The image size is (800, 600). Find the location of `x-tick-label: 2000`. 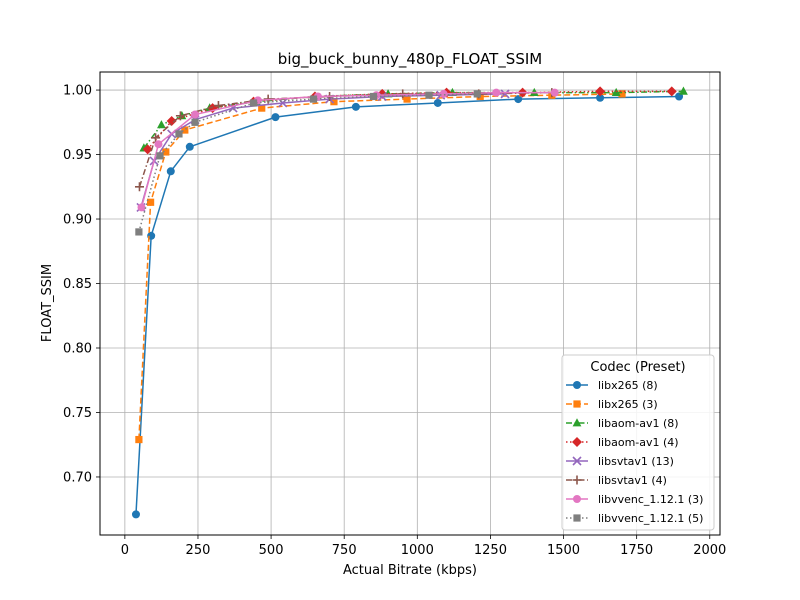

x-tick-label: 2000 is located at coordinates (709, 550).